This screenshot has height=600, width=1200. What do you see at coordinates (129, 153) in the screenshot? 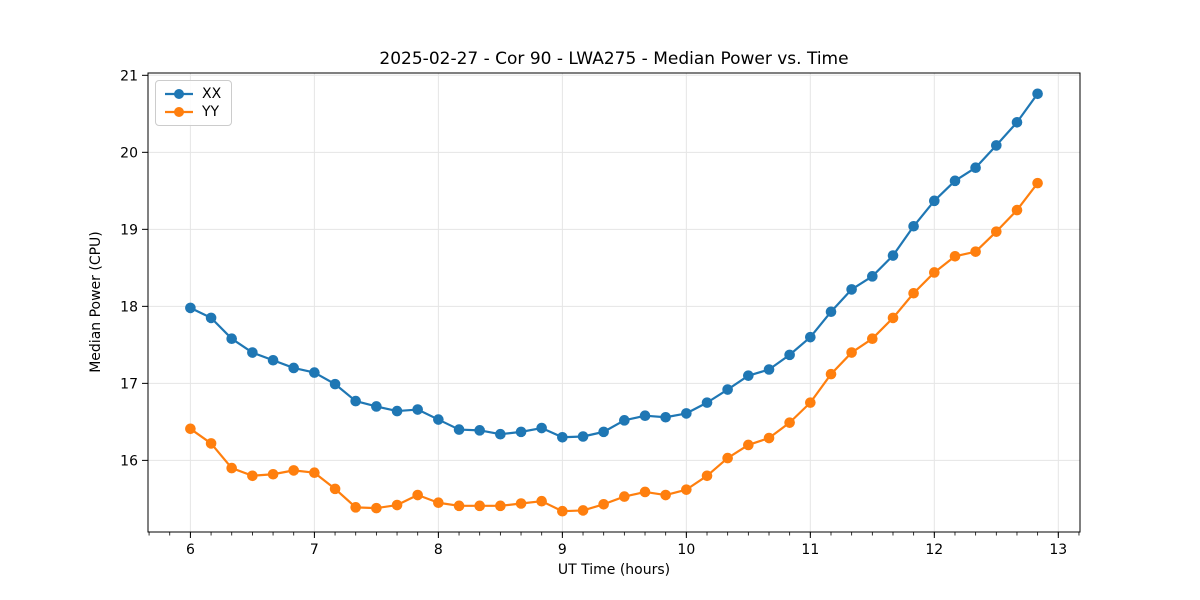
I see `y-tick-label: 20` at bounding box center [129, 153].